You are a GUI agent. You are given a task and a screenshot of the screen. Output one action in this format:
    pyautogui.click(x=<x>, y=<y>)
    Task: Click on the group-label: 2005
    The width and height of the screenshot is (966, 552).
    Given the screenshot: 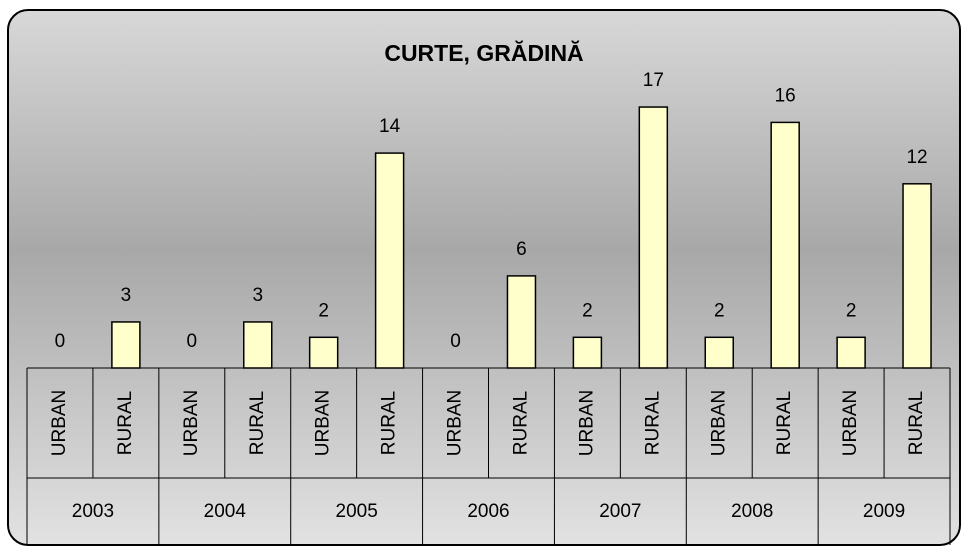 What is the action you would take?
    pyautogui.click(x=357, y=511)
    